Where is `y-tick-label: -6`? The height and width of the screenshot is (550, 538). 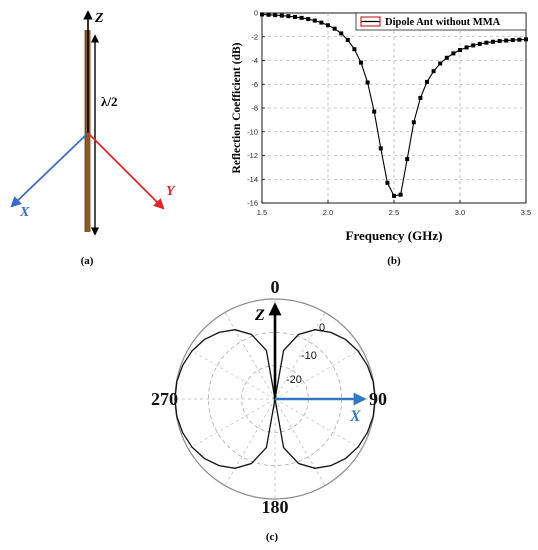 y-tick-label: -6 is located at coordinates (254, 84).